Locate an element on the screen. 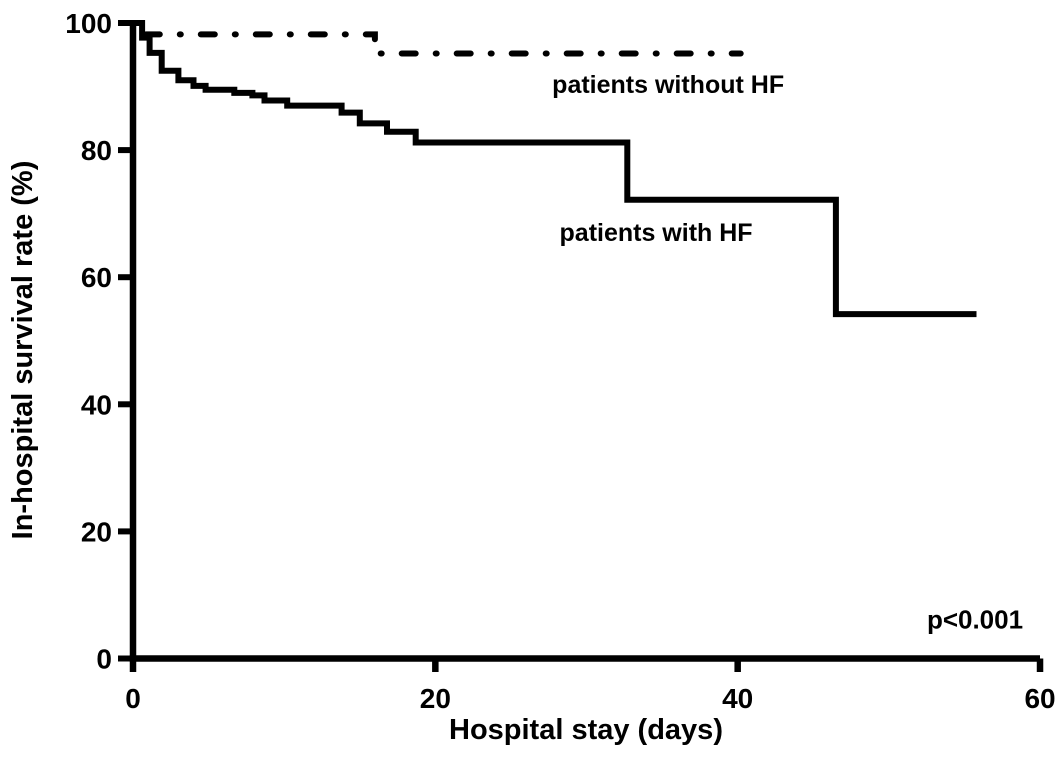 The width and height of the screenshot is (1063, 761). annotation-label-with-hf: patients with HF is located at coordinates (656, 233).